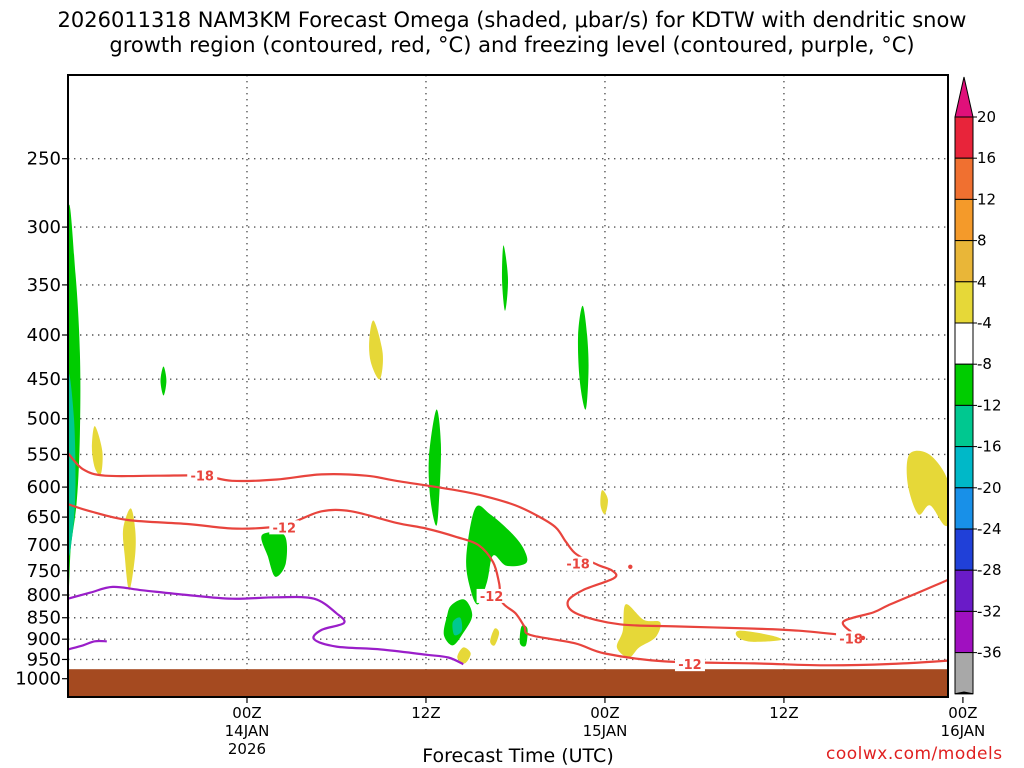 This screenshot has height=768, width=1024. I want to click on y-tick-label: 800, so click(44, 595).